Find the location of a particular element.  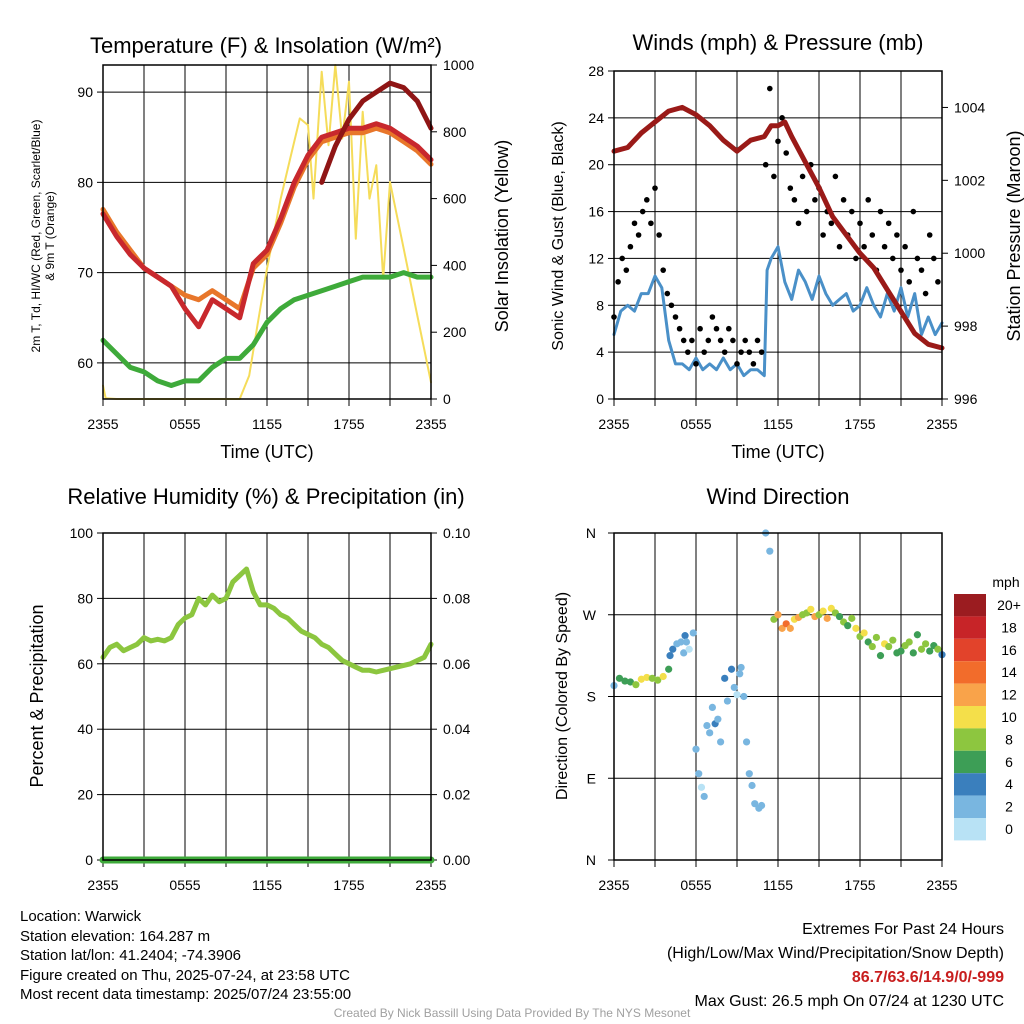

dir-y-tick-label: N is located at coordinates (591, 533).